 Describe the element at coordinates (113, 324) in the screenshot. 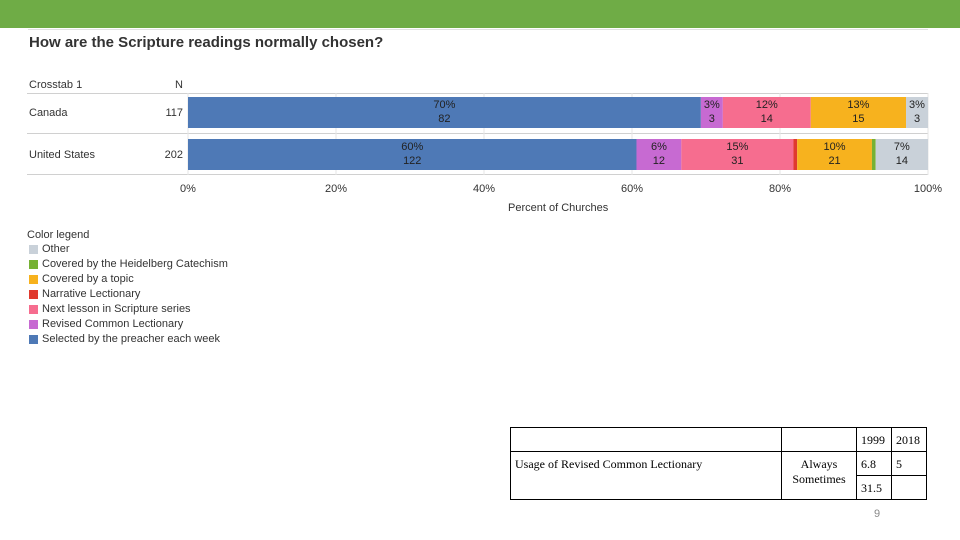

I see `legend-label: Revised Common Lectionary` at that location.